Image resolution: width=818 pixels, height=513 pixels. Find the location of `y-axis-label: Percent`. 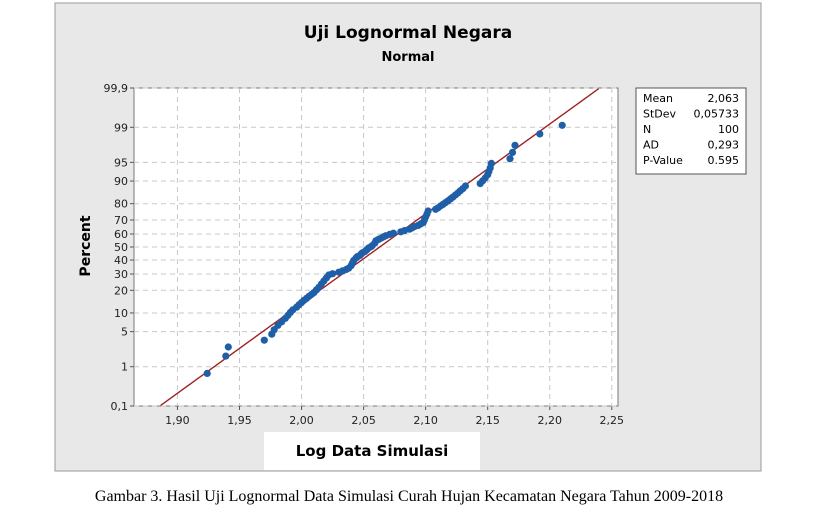

y-axis-label: Percent is located at coordinates (86, 245).